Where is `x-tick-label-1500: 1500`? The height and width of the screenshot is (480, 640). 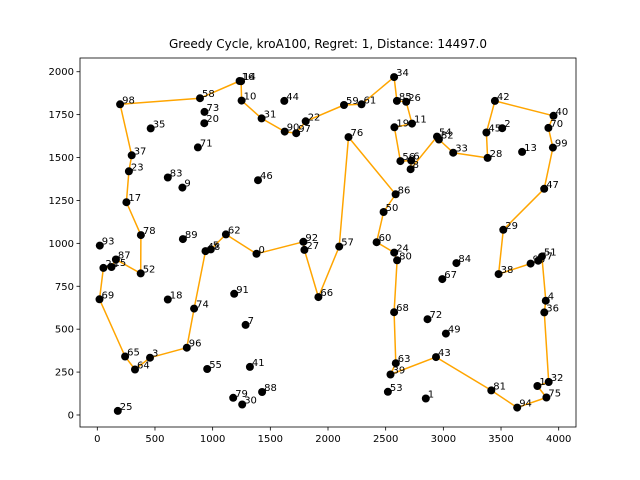 x-tick-label-1500: 1500 is located at coordinates (270, 439).